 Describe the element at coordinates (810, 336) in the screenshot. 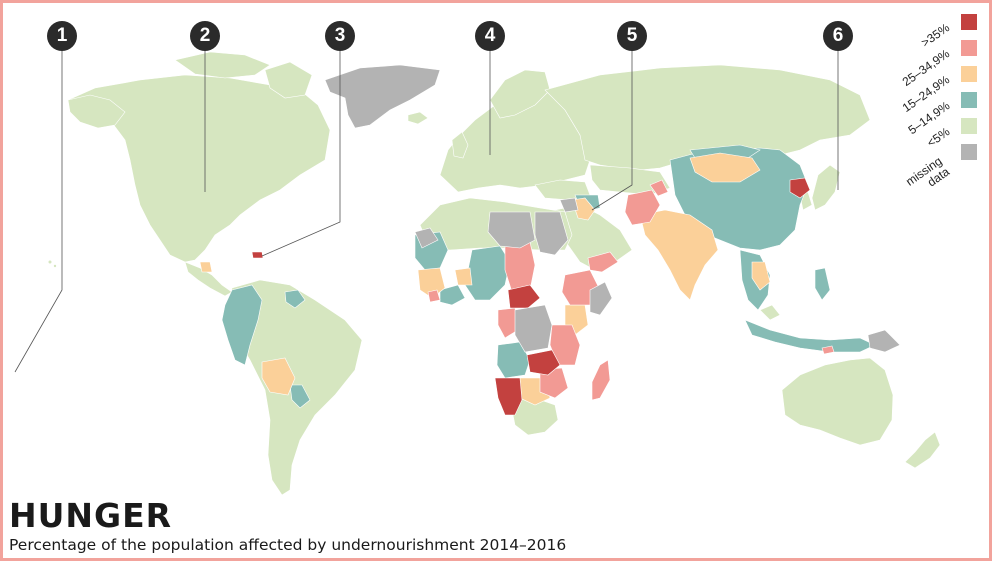

I see `indonesia` at that location.